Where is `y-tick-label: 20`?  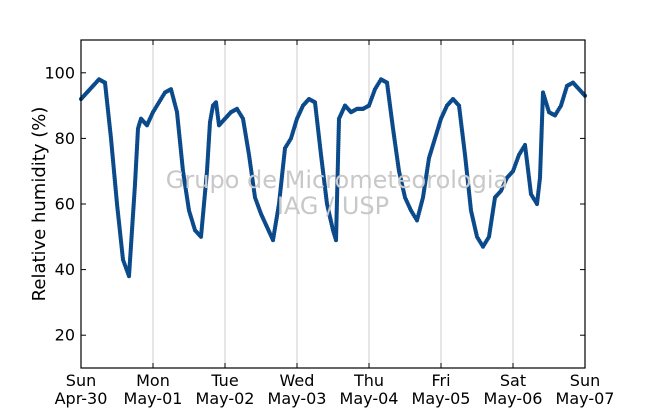
y-tick-label: 20 is located at coordinates (65, 335).